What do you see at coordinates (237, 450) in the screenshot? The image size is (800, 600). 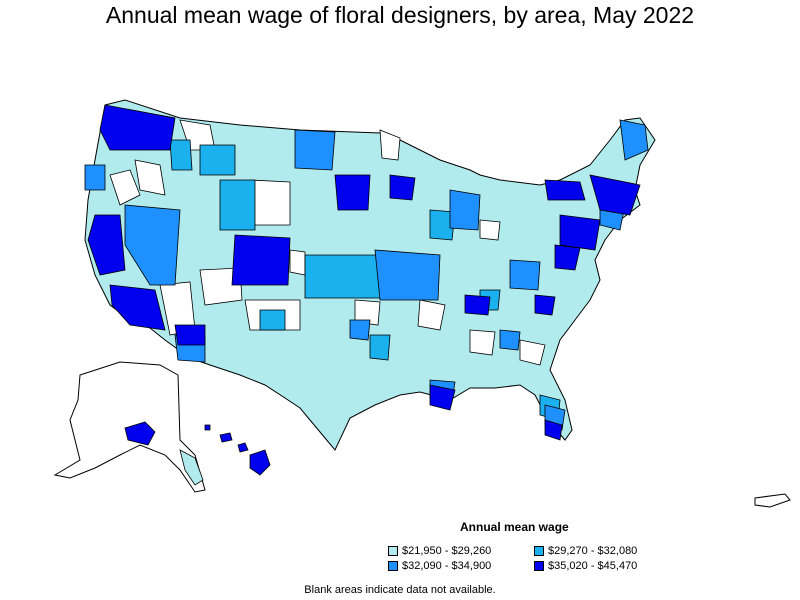 I see `hawaii-islands` at bounding box center [237, 450].